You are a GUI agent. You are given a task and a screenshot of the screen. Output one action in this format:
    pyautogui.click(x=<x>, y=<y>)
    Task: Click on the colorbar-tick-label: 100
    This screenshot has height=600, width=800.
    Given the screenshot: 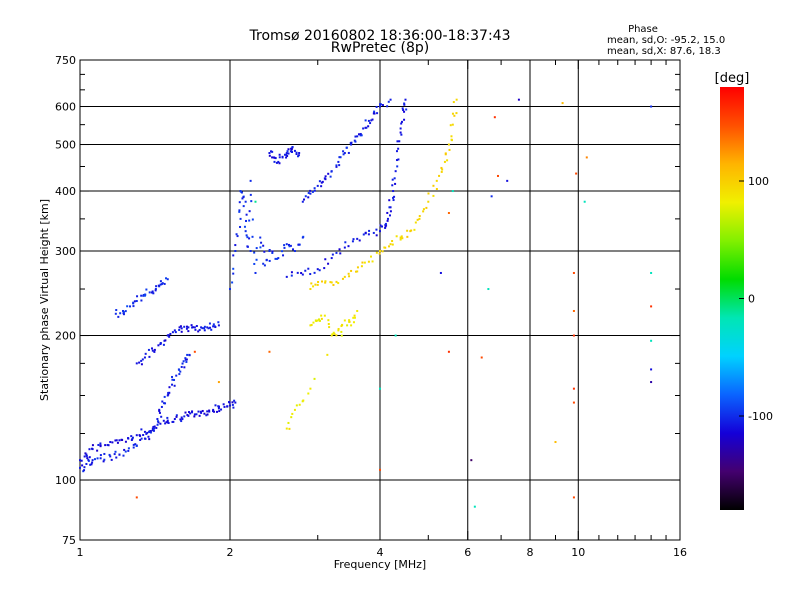 What is the action you would take?
    pyautogui.click(x=758, y=181)
    